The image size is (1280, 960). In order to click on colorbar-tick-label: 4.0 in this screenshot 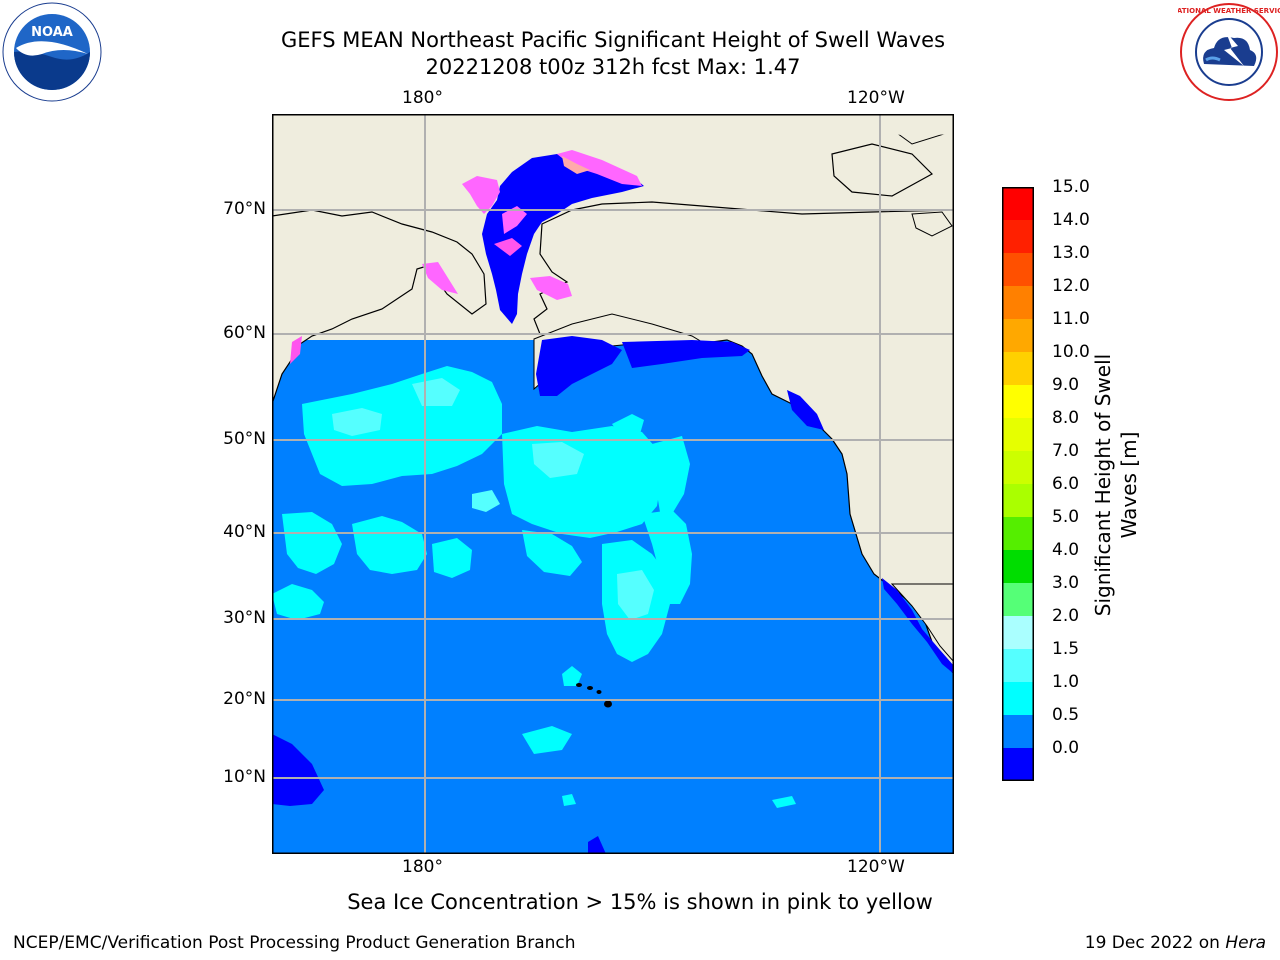, I will do `click(1066, 550)`.